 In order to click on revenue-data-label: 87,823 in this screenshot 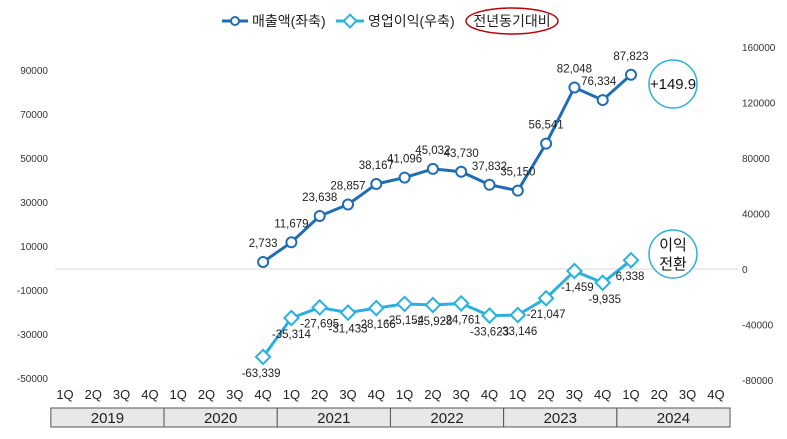, I will do `click(630, 57)`.